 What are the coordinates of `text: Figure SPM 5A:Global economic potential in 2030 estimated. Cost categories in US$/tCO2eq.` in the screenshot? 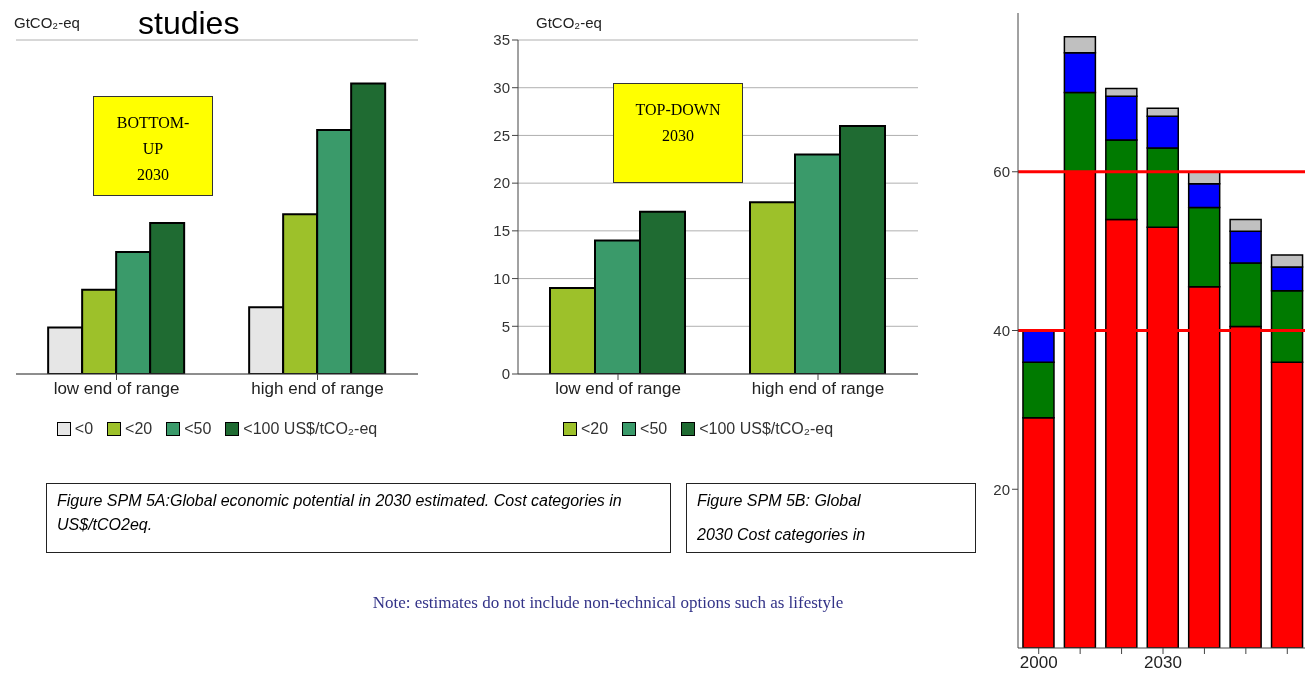 It's located at (358, 518).